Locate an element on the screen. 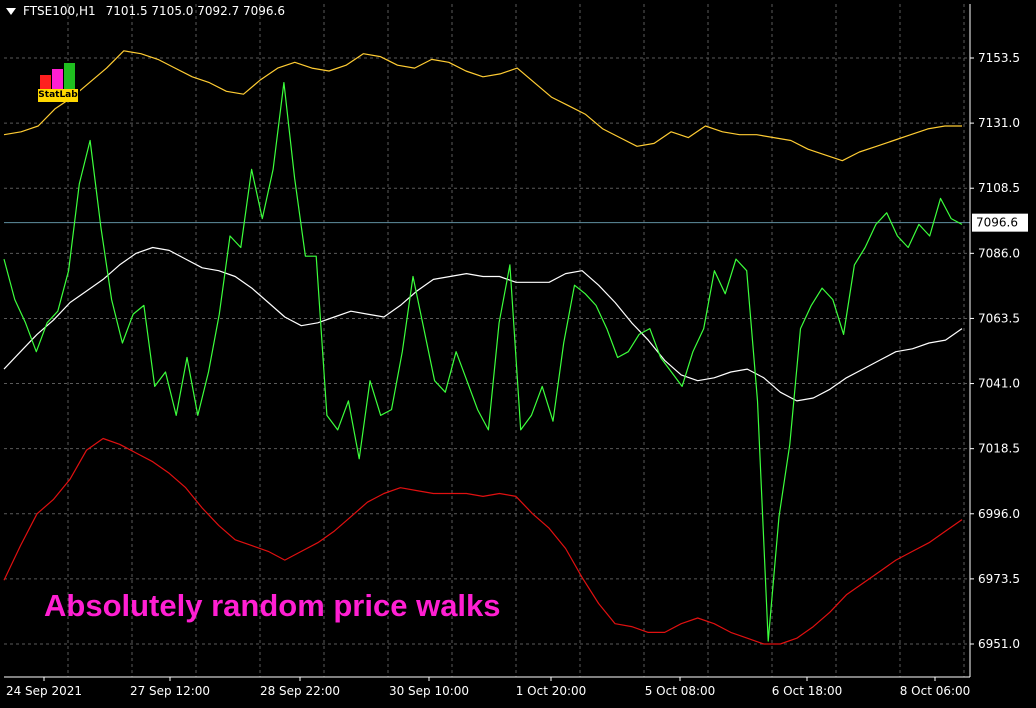 The image size is (1036, 708). symbol-label: FTSE100,H1 is located at coordinates (59, 11).